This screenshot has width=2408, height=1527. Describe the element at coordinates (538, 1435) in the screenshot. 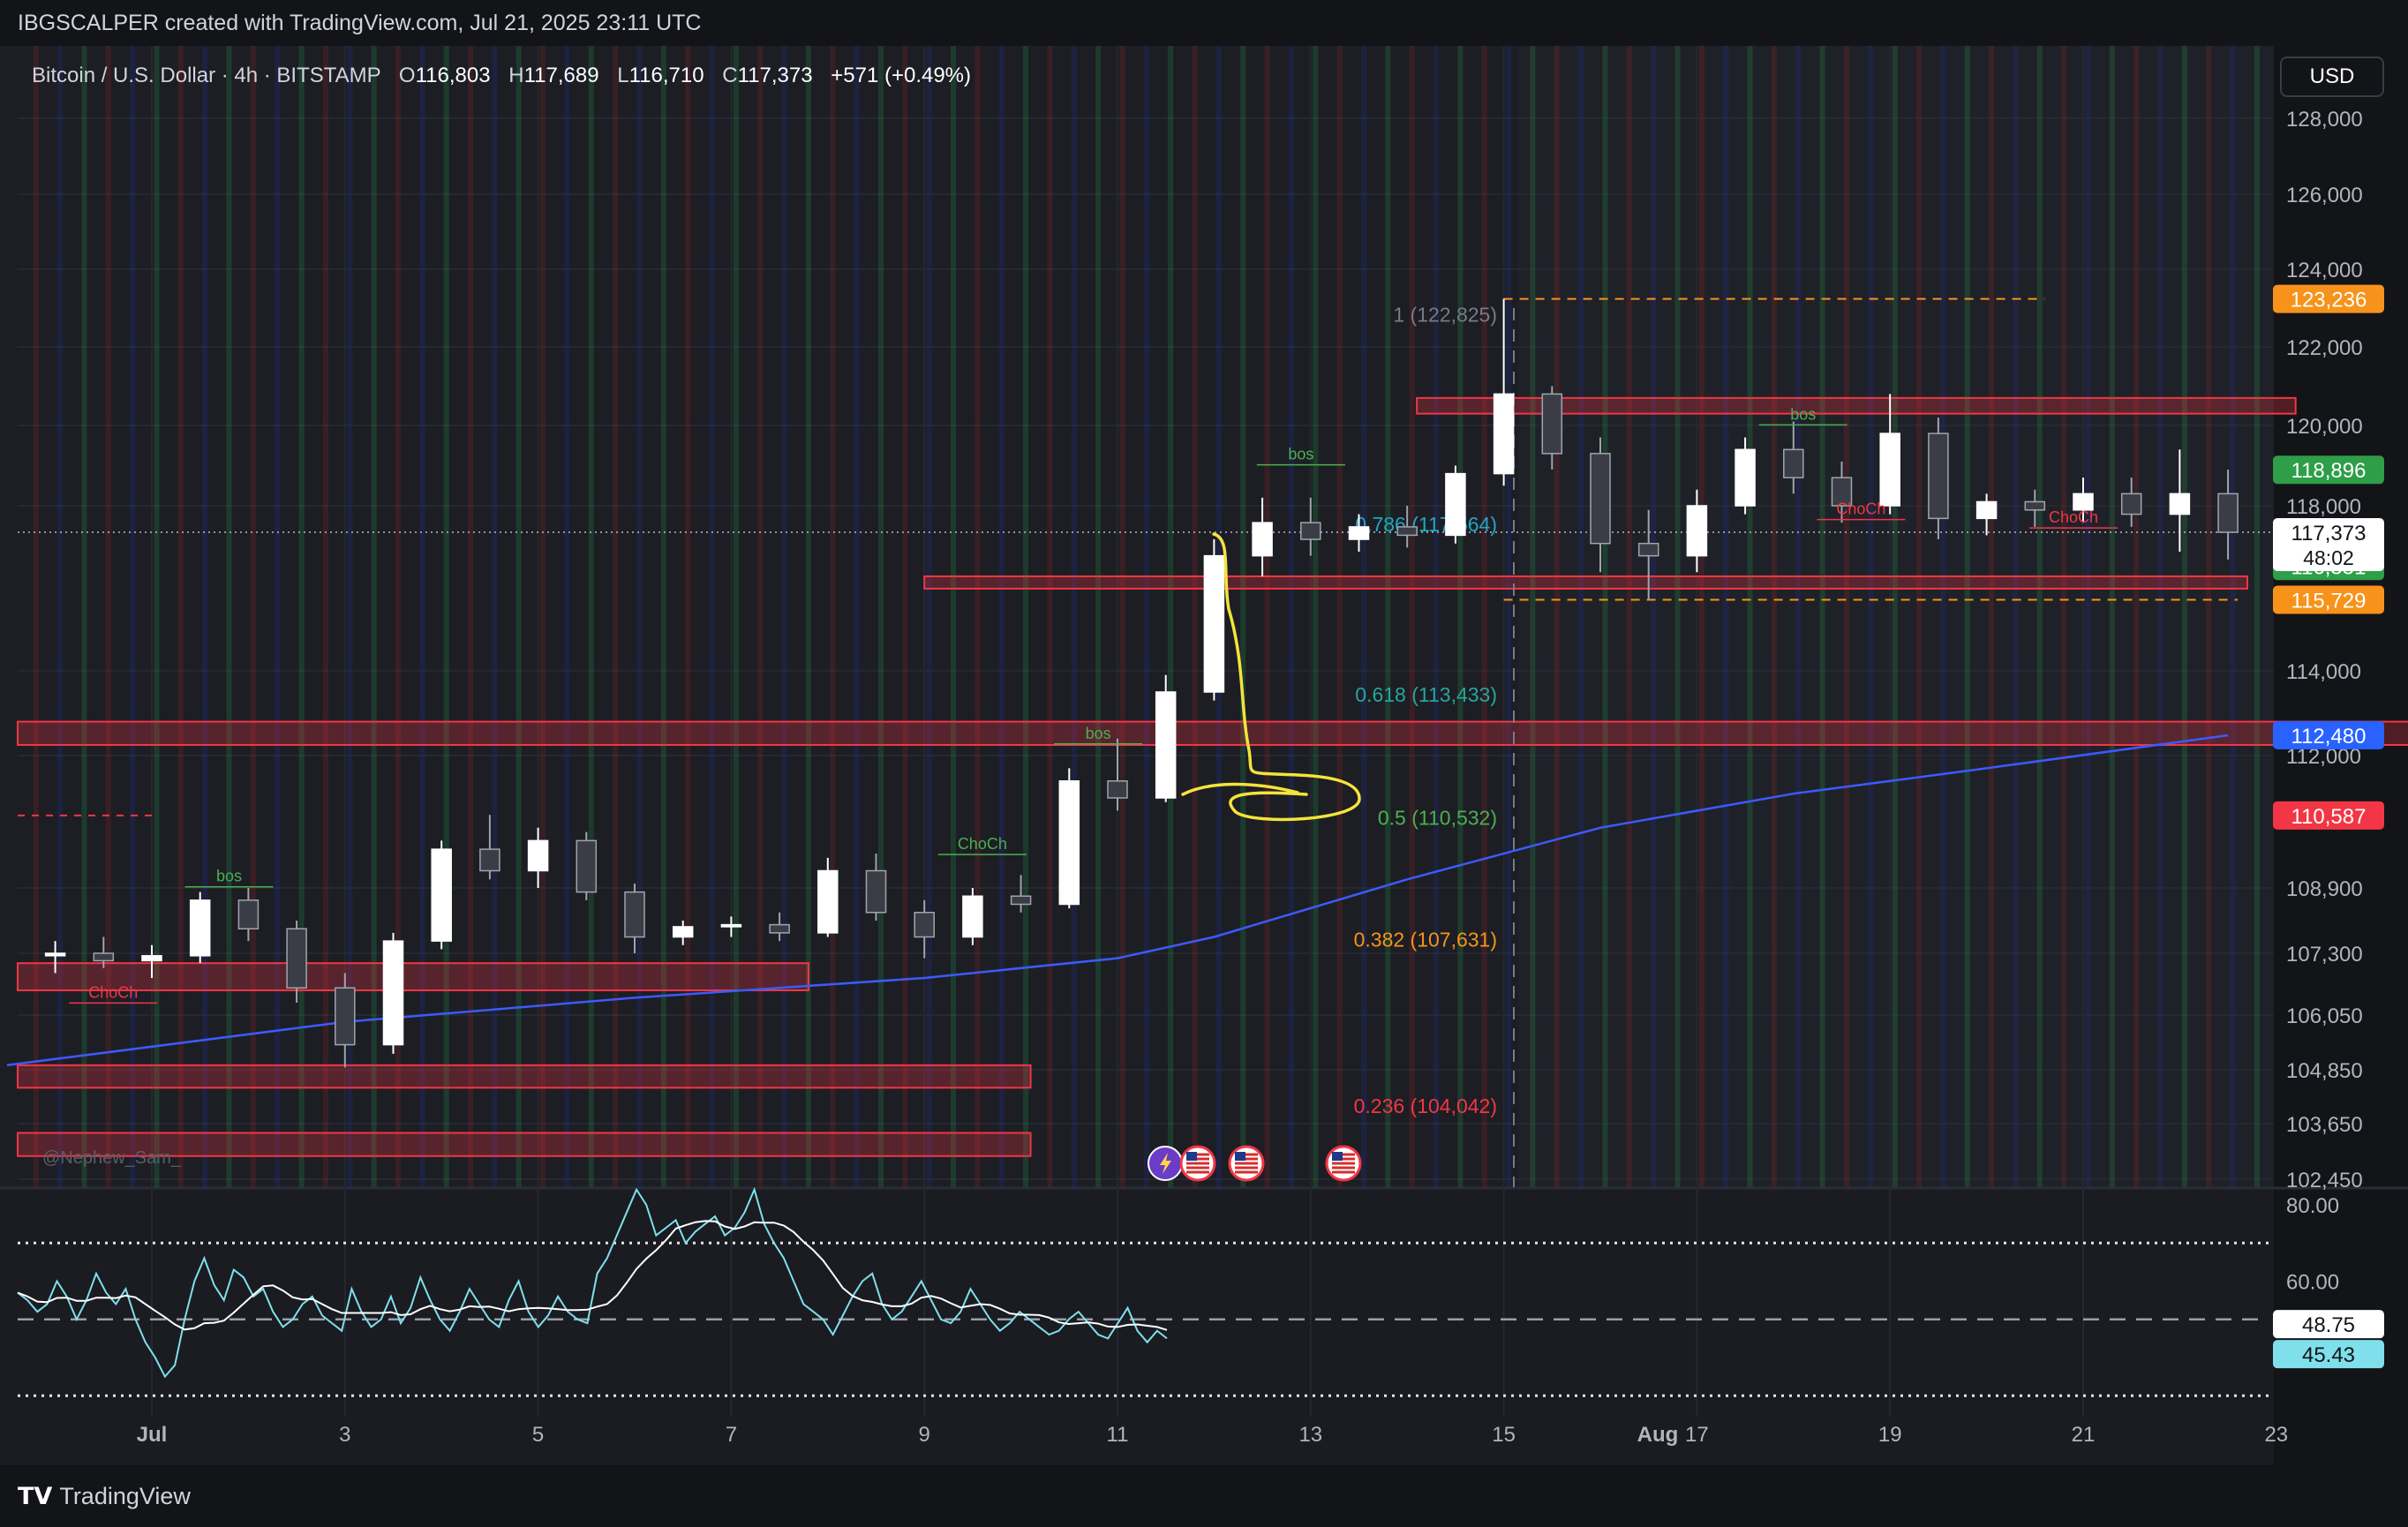

I see `time-tick-label: 5` at that location.